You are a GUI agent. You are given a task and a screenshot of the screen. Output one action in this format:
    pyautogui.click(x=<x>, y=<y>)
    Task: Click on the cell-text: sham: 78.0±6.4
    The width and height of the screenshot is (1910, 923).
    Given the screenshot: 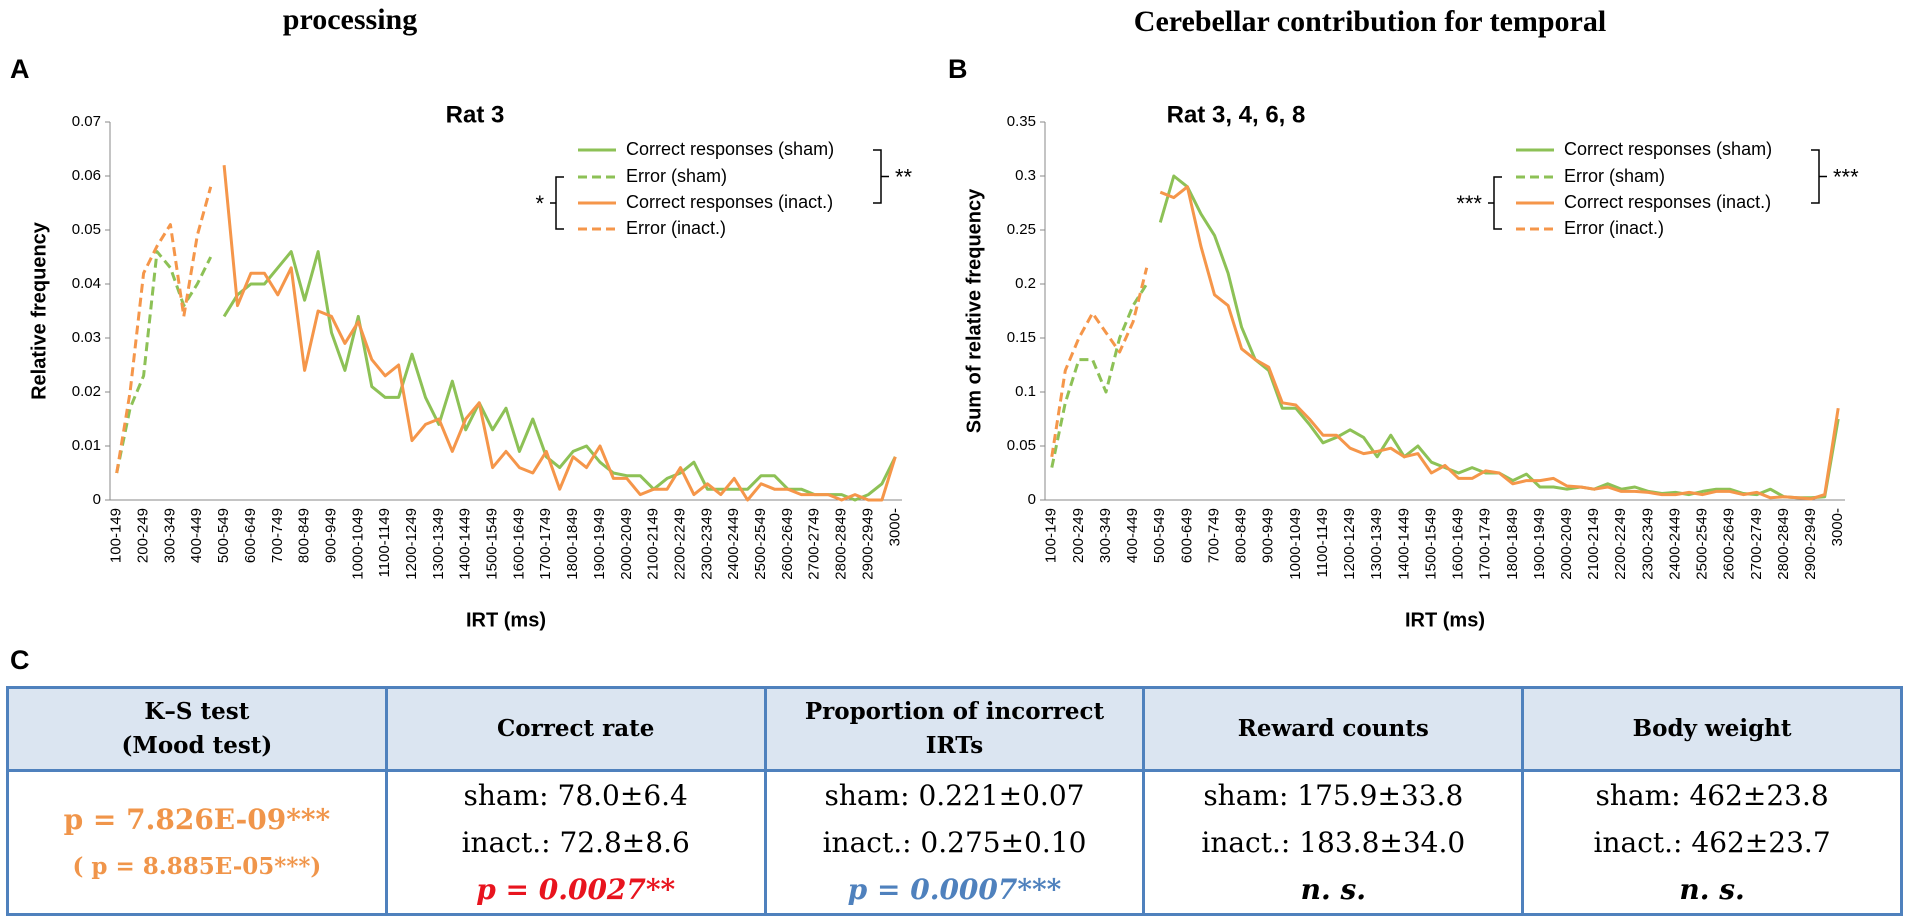 What is the action you would take?
    pyautogui.click(x=575, y=795)
    